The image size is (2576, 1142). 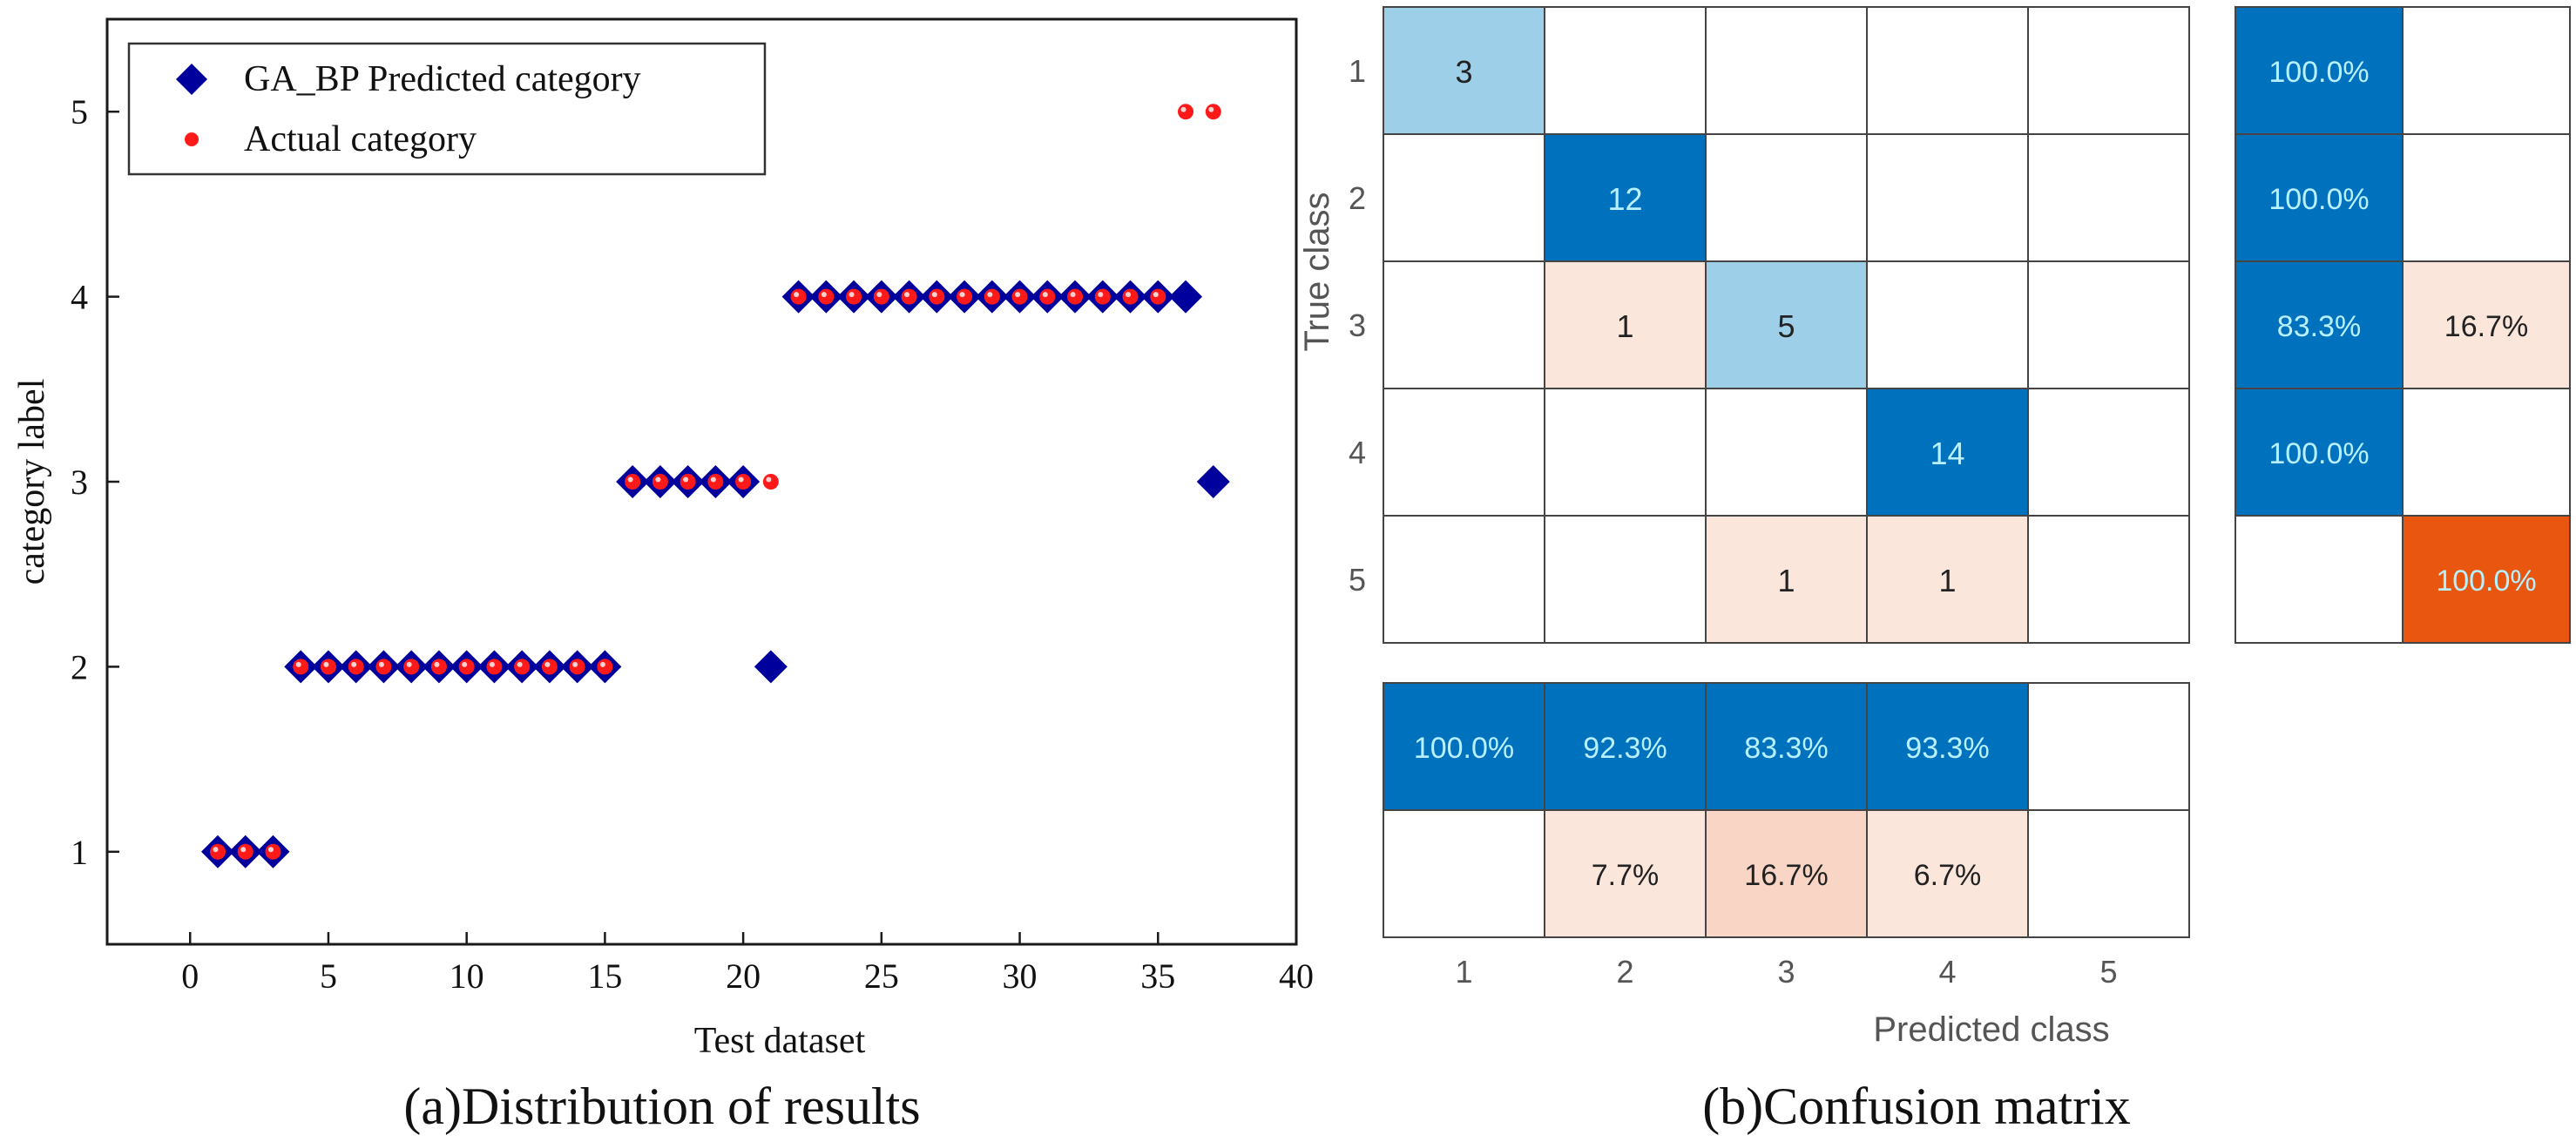 What do you see at coordinates (1357, 198) in the screenshot?
I see `true-class-tick-label: 2` at bounding box center [1357, 198].